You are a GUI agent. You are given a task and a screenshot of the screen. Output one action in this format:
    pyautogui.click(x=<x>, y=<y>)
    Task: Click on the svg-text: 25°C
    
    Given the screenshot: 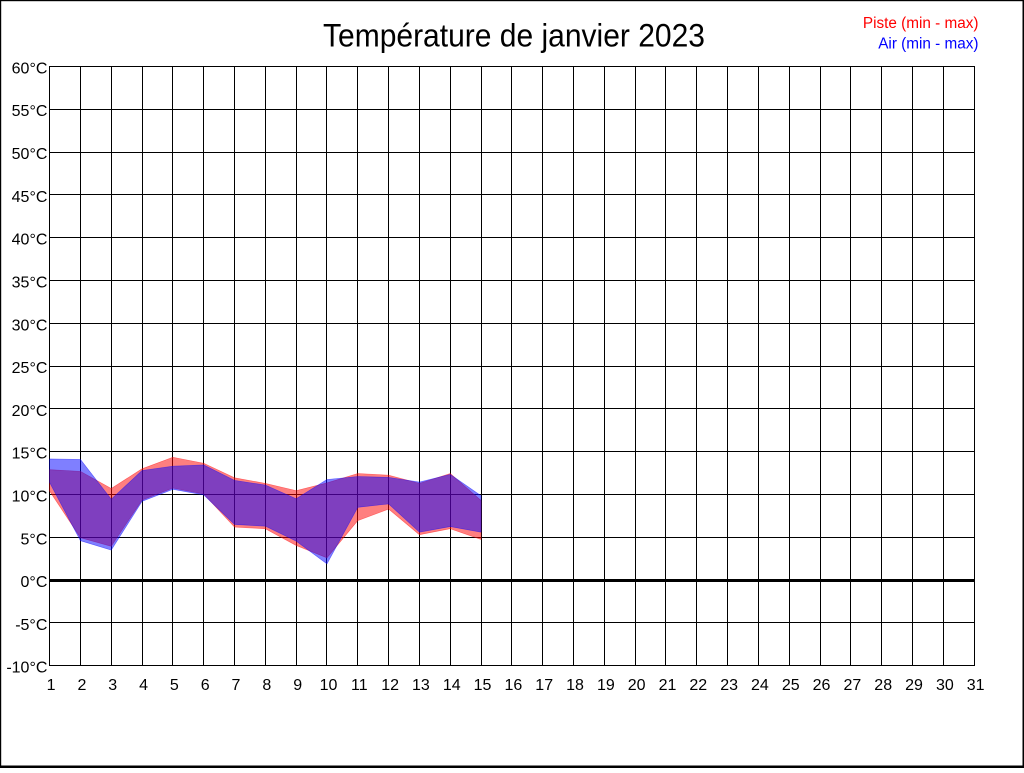 What is the action you would take?
    pyautogui.click(x=30, y=368)
    